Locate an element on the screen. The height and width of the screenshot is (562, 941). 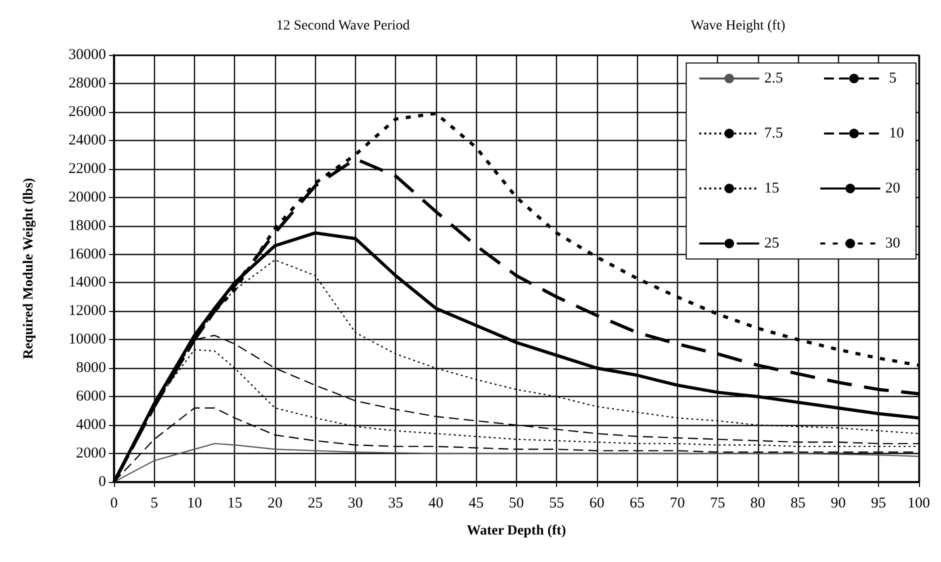
y-tick-label: 26000 is located at coordinates (87, 112).